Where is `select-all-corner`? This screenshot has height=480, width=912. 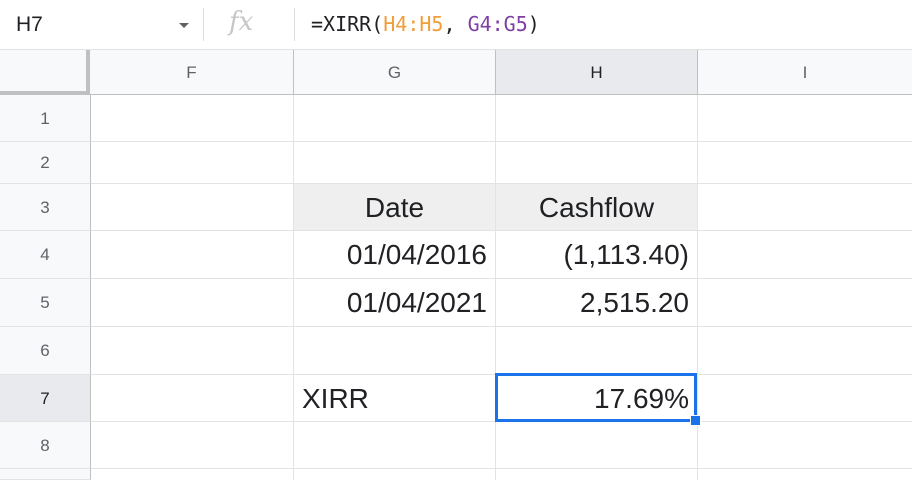 select-all-corner is located at coordinates (45, 72).